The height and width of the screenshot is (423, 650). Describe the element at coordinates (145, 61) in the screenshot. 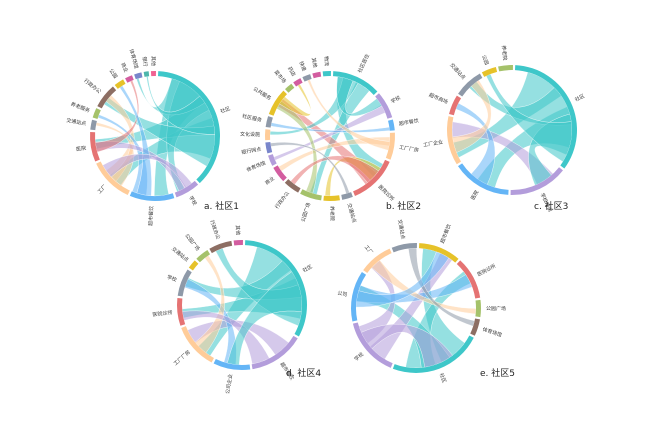

I see `group-label-p1-11: 银行` at that location.